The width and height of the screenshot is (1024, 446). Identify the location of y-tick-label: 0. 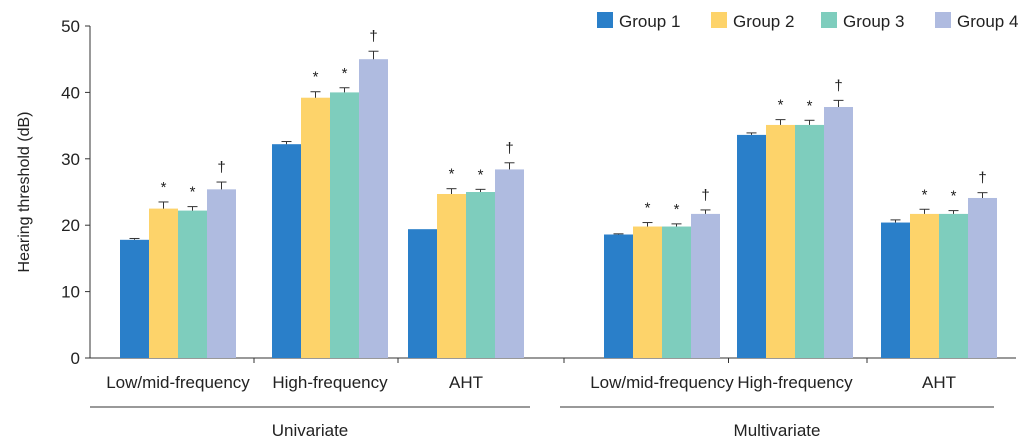
(75, 358).